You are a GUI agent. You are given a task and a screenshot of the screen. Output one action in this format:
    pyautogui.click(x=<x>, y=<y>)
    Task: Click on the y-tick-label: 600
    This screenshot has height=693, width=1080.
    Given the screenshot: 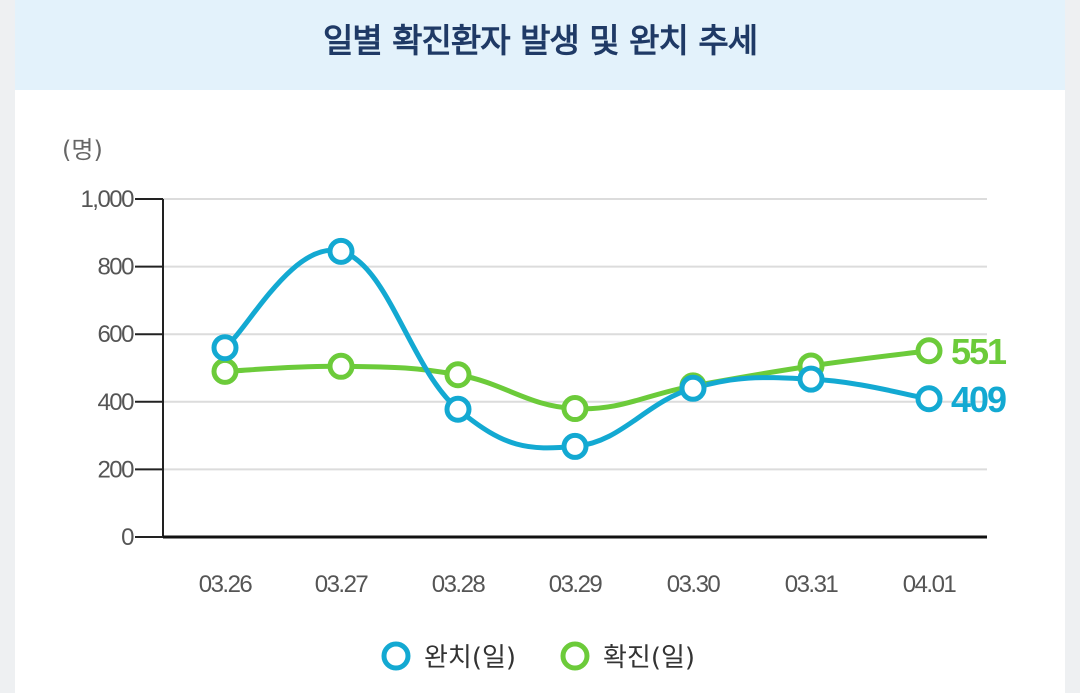 What is the action you would take?
    pyautogui.click(x=115, y=334)
    